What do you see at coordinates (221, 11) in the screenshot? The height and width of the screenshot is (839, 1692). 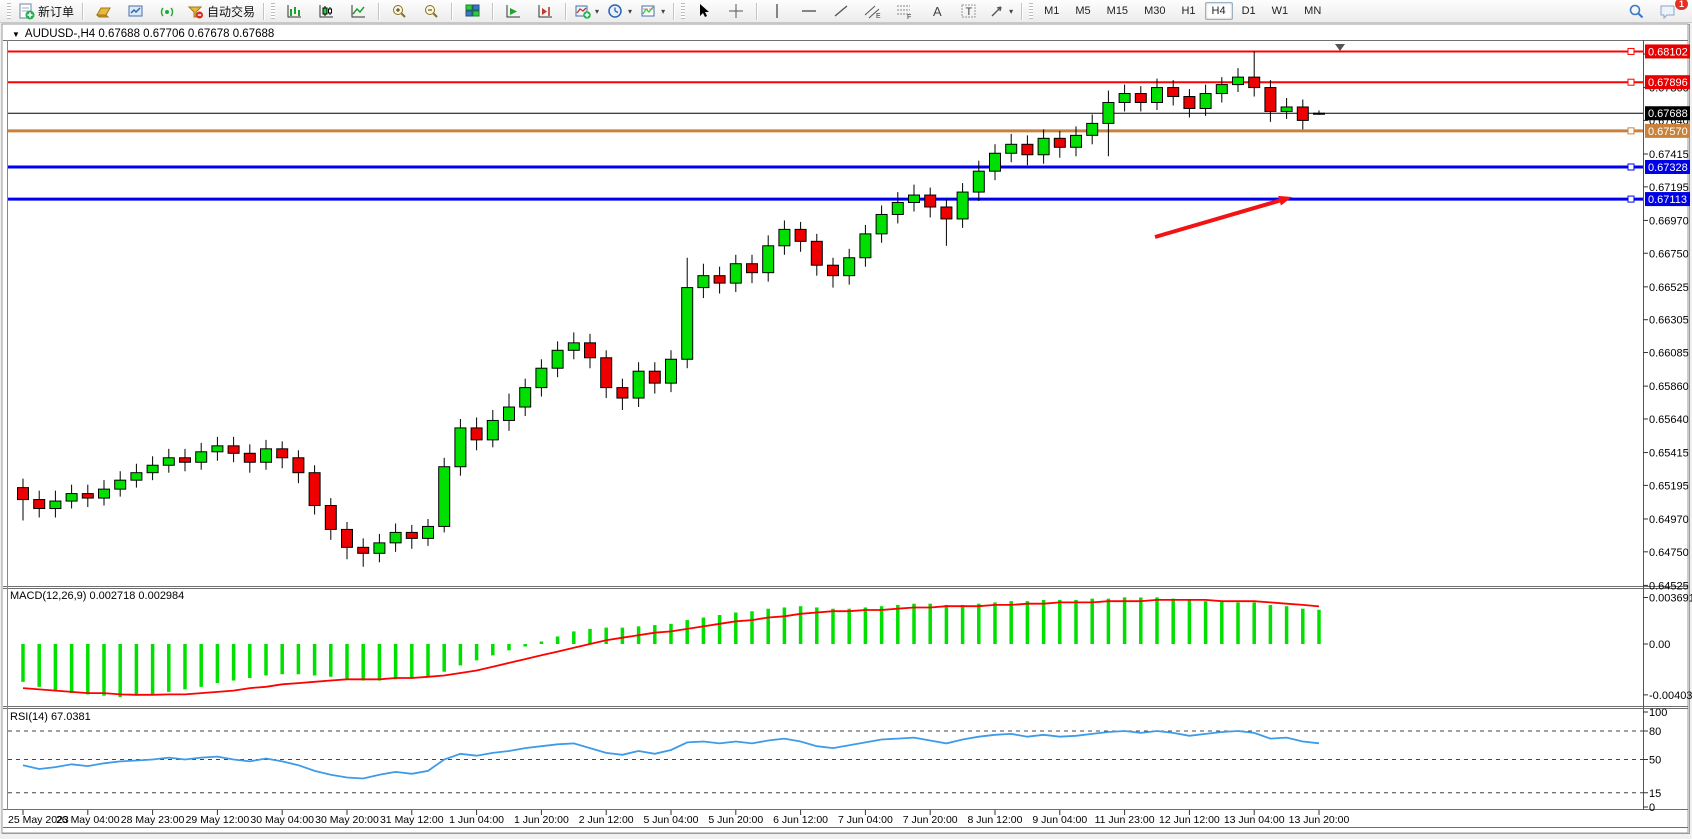 I see `autotrading-button: 自动交易` at bounding box center [221, 11].